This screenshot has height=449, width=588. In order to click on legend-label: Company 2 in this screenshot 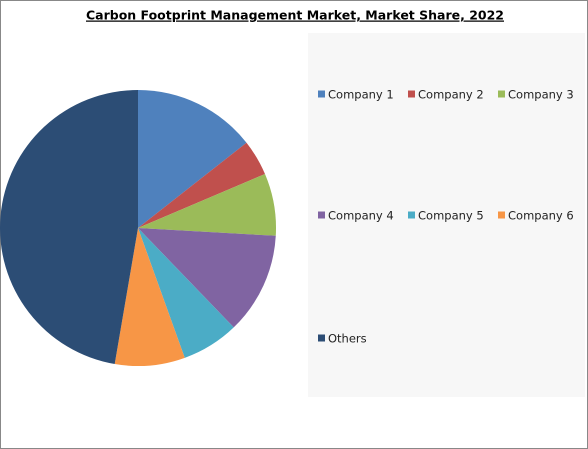, I will do `click(451, 95)`.